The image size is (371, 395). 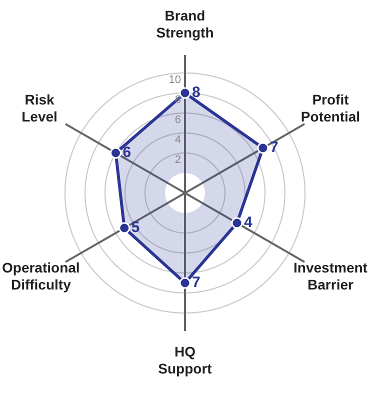 What do you see at coordinates (127, 153) in the screenshot?
I see `data-label: 6` at bounding box center [127, 153].